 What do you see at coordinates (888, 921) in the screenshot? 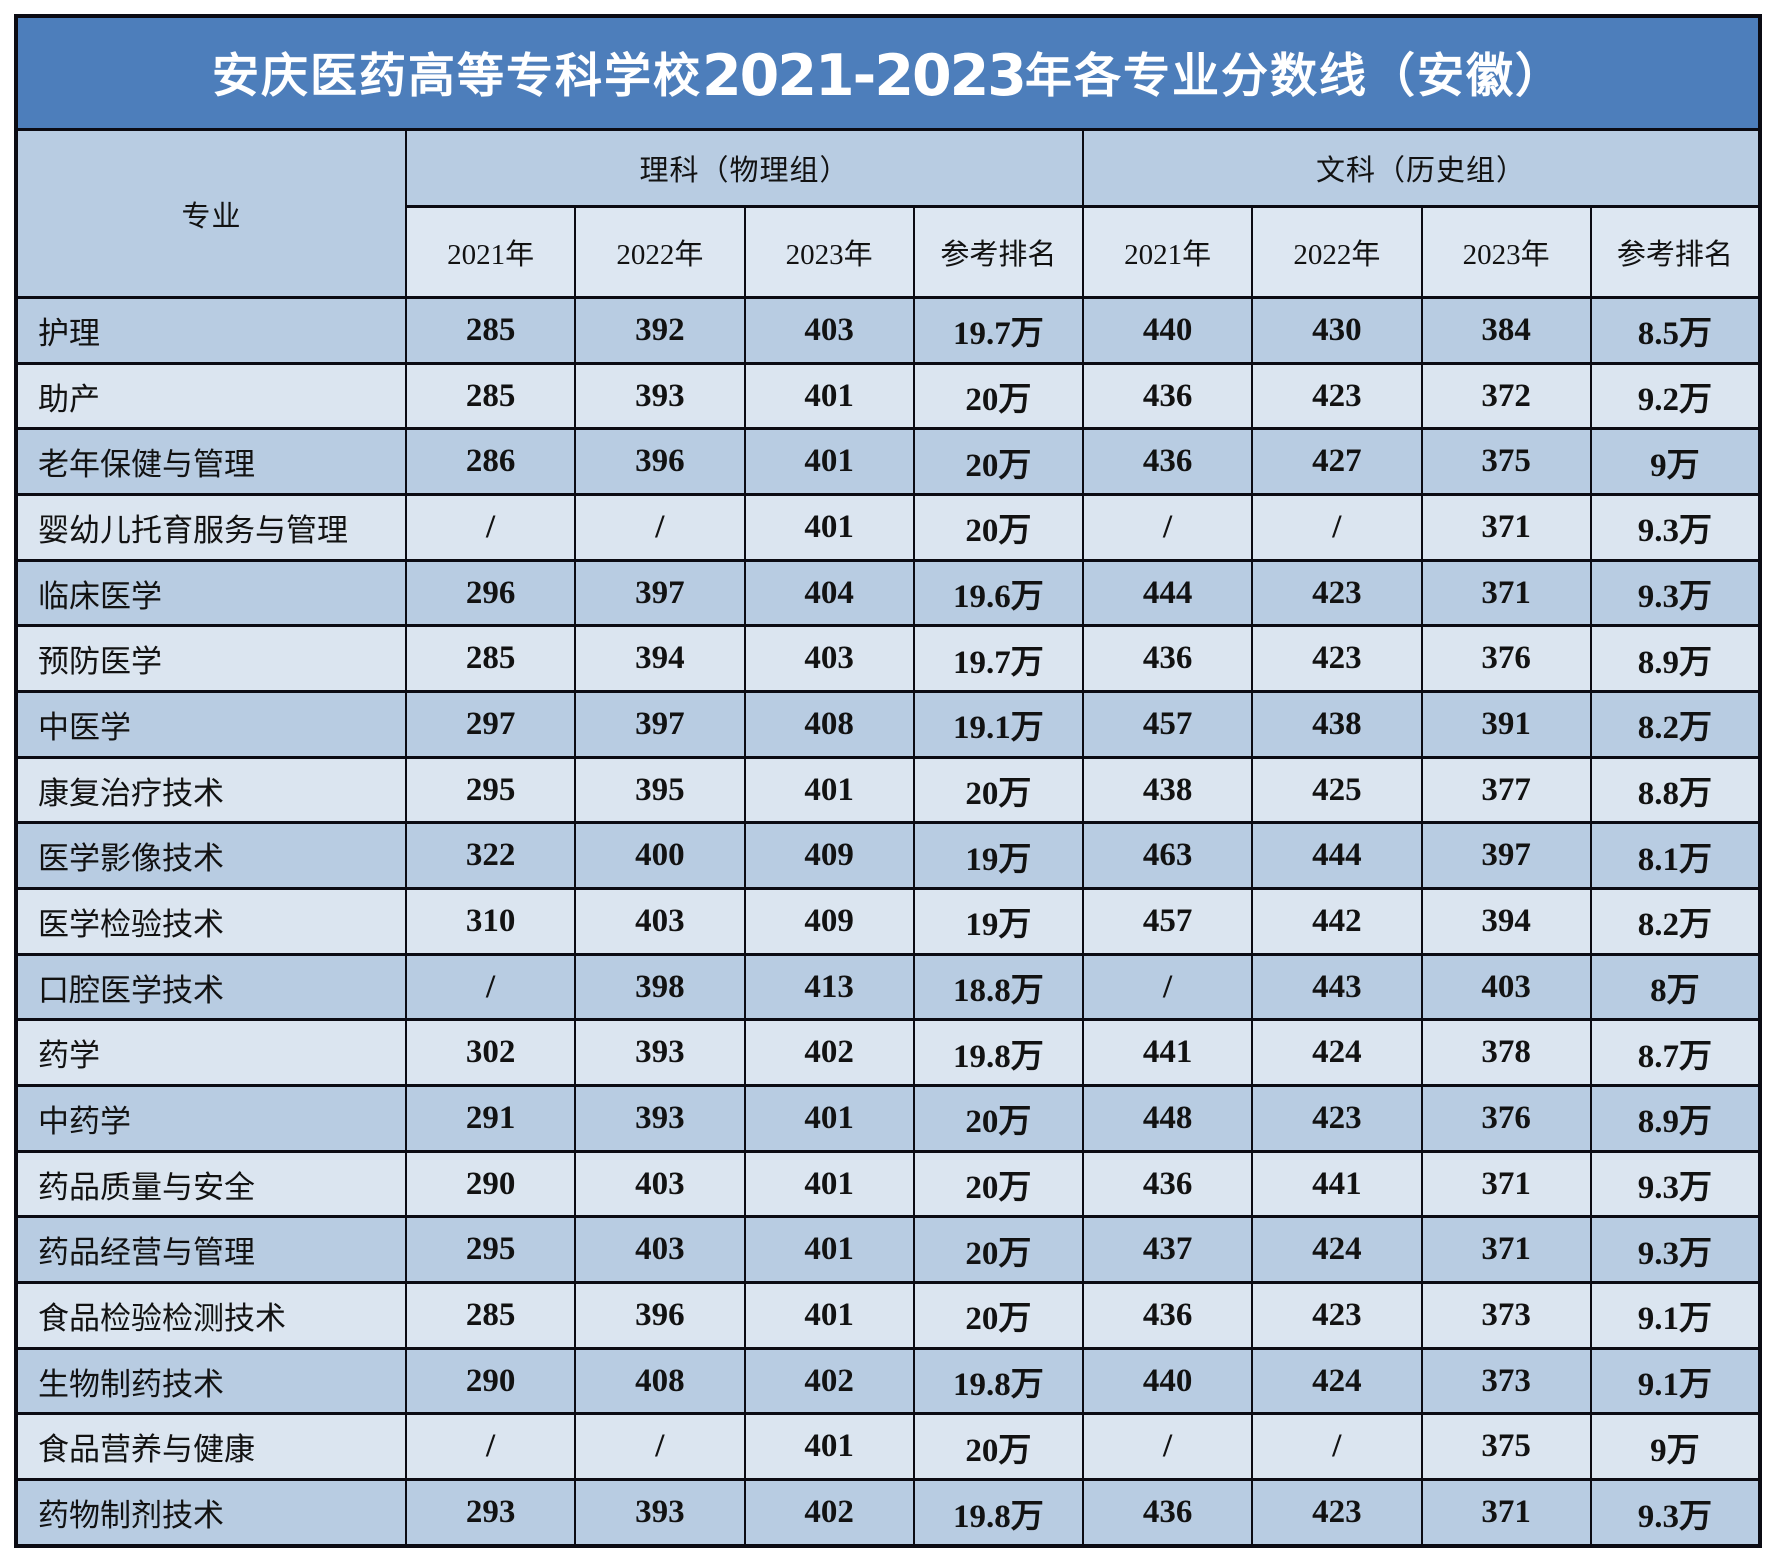
I see `table-row: 医学检验技术 310 403 409 19万 457 442 394 8.2万` at bounding box center [888, 921].